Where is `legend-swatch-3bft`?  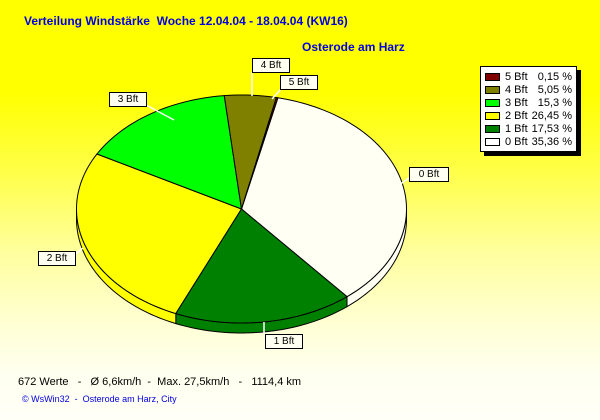 legend-swatch-3bft is located at coordinates (492, 102).